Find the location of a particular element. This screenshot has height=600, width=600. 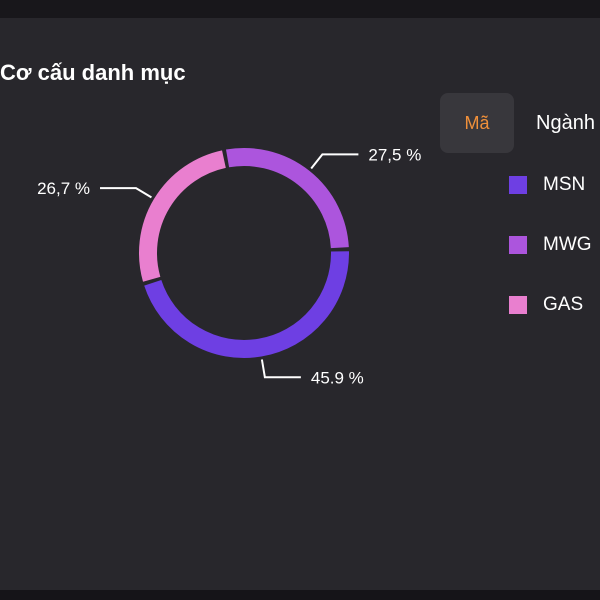

legend-item-mwg: MWG is located at coordinates (550, 245).